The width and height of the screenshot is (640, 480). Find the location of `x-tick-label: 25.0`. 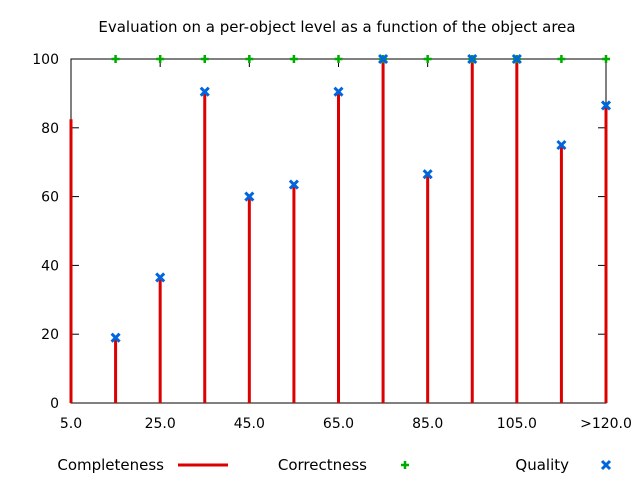

x-tick-label: 25.0 is located at coordinates (160, 424).